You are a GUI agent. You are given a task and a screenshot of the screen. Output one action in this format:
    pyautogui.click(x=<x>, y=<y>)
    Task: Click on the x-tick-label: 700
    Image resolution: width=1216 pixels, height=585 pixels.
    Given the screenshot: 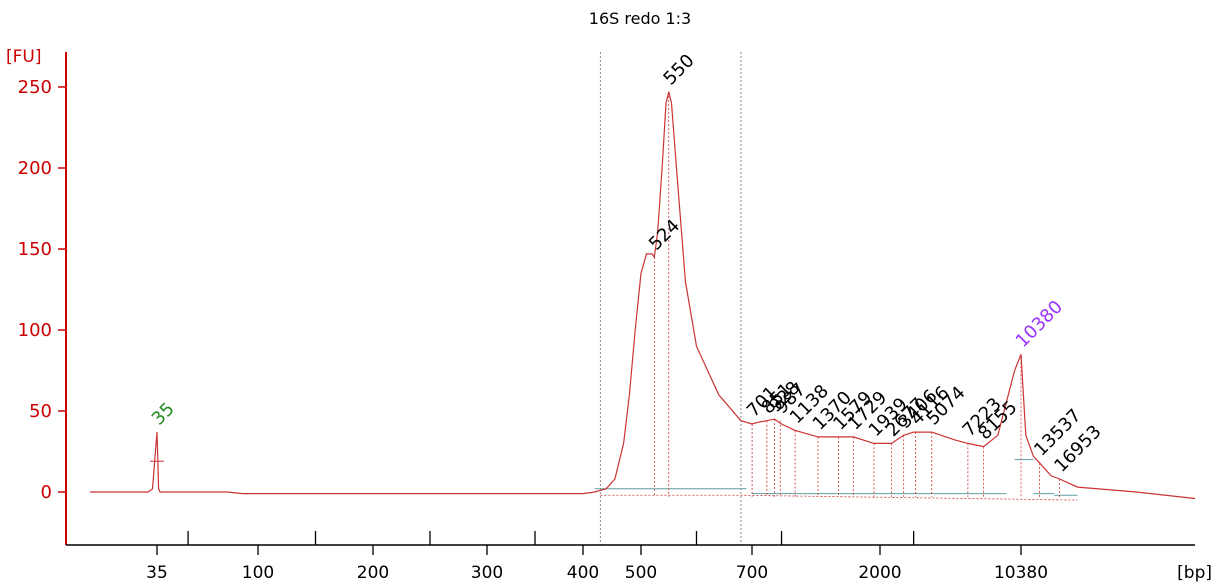 What is the action you would take?
    pyautogui.click(x=752, y=573)
    